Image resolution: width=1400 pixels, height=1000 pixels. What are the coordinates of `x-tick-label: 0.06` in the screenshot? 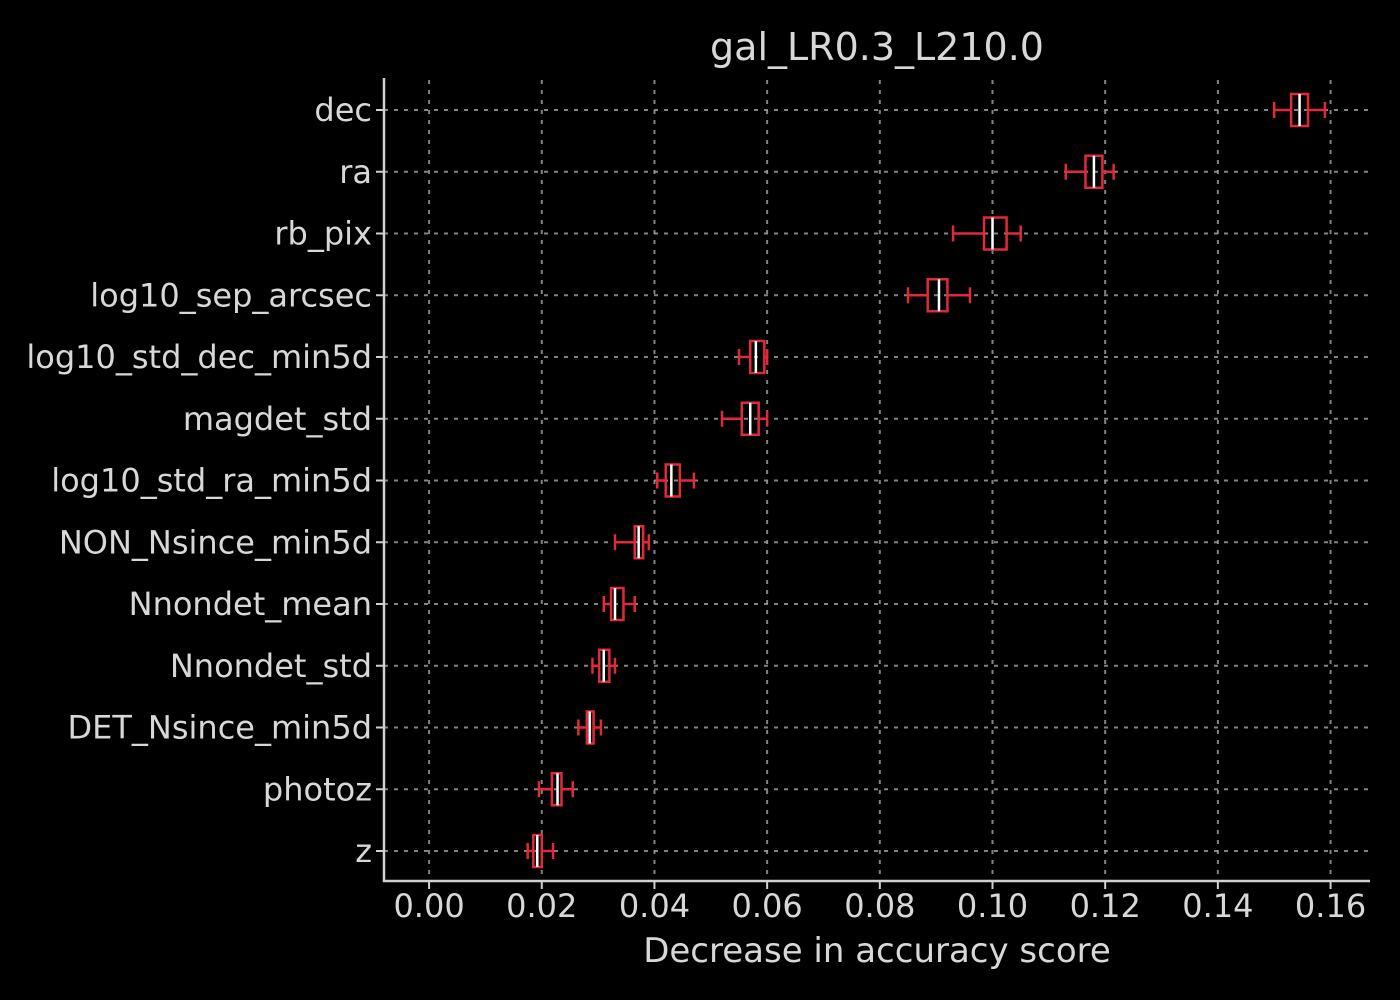 It's located at (767, 906).